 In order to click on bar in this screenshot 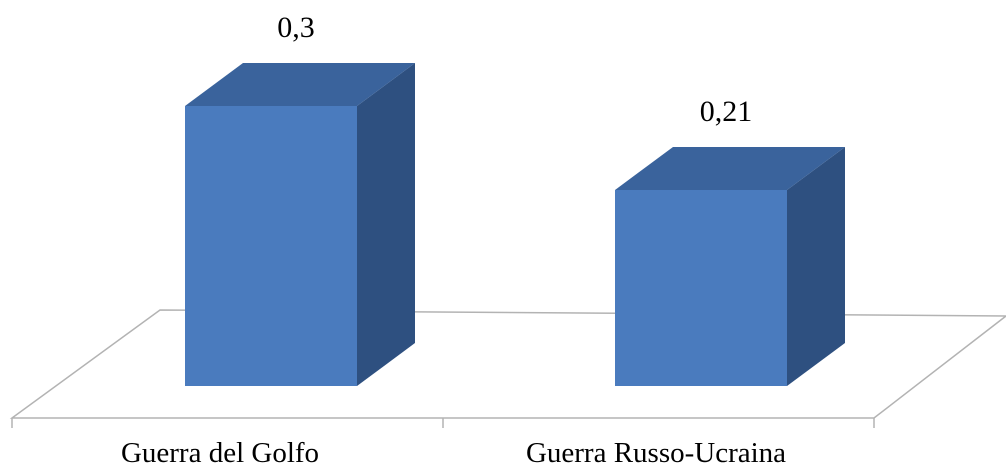, I will do `click(730, 266)`.